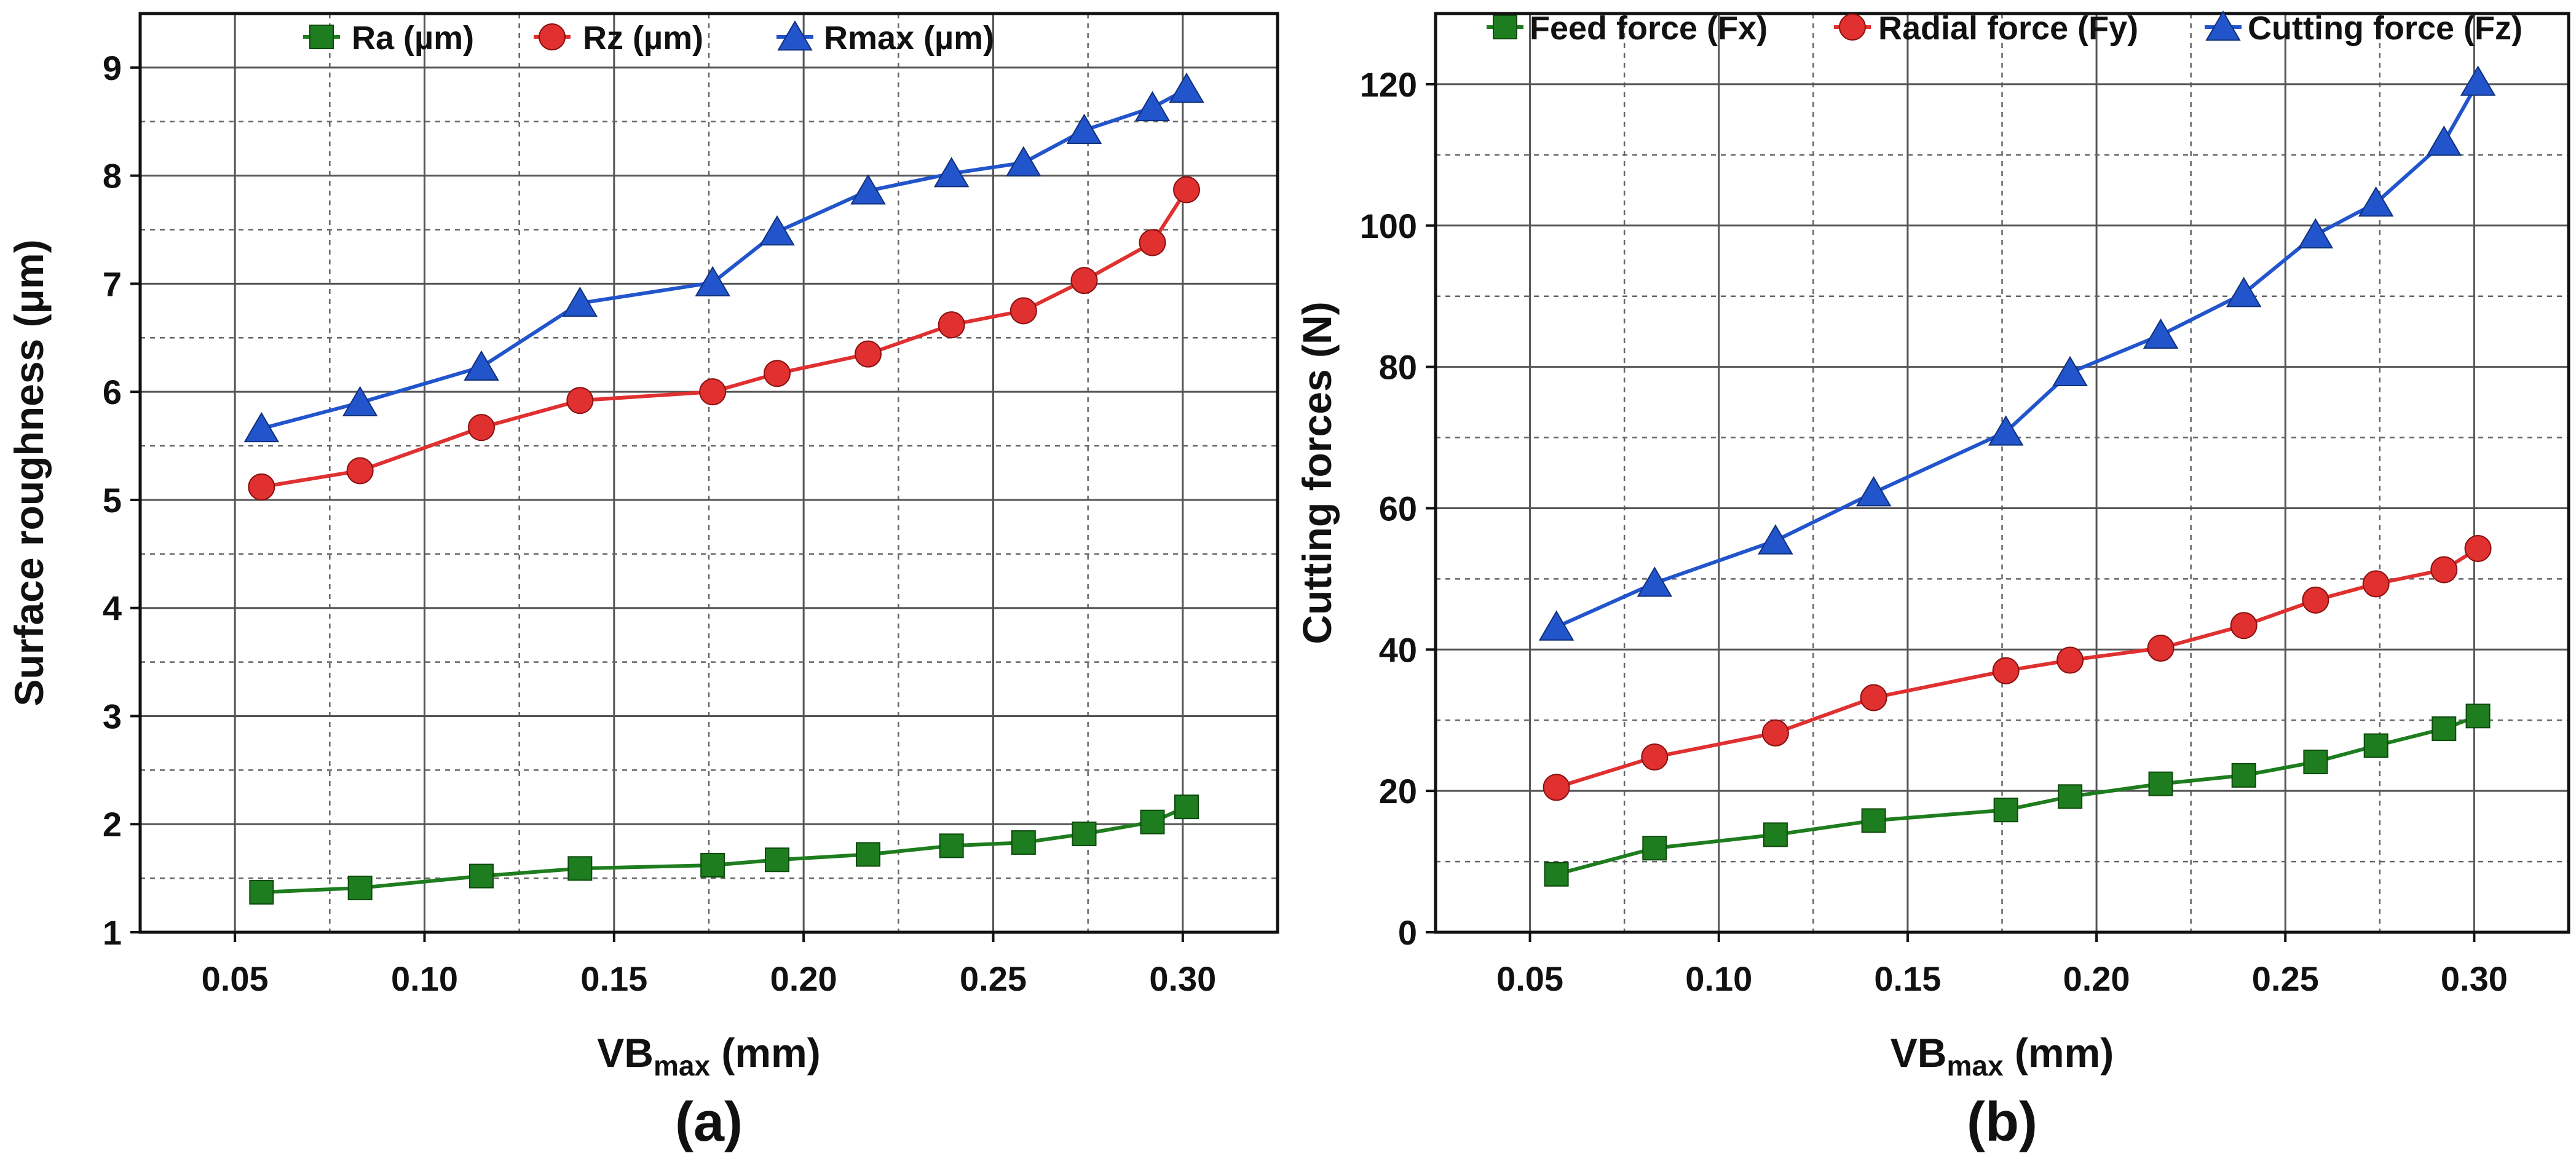 The width and height of the screenshot is (2576, 1161). What do you see at coordinates (1388, 226) in the screenshot?
I see `y-tick-label: 100` at bounding box center [1388, 226].